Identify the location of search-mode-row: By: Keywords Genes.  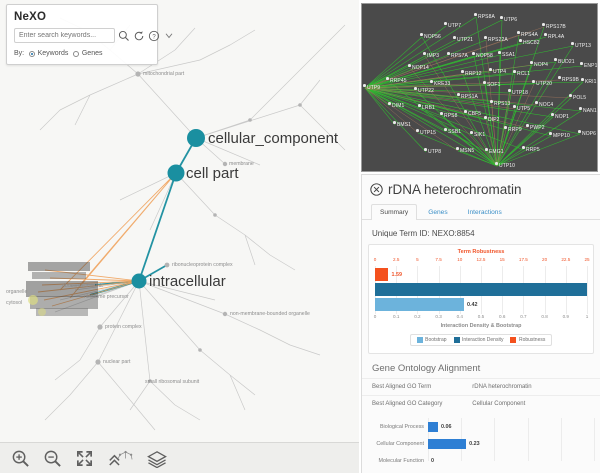
(82, 53).